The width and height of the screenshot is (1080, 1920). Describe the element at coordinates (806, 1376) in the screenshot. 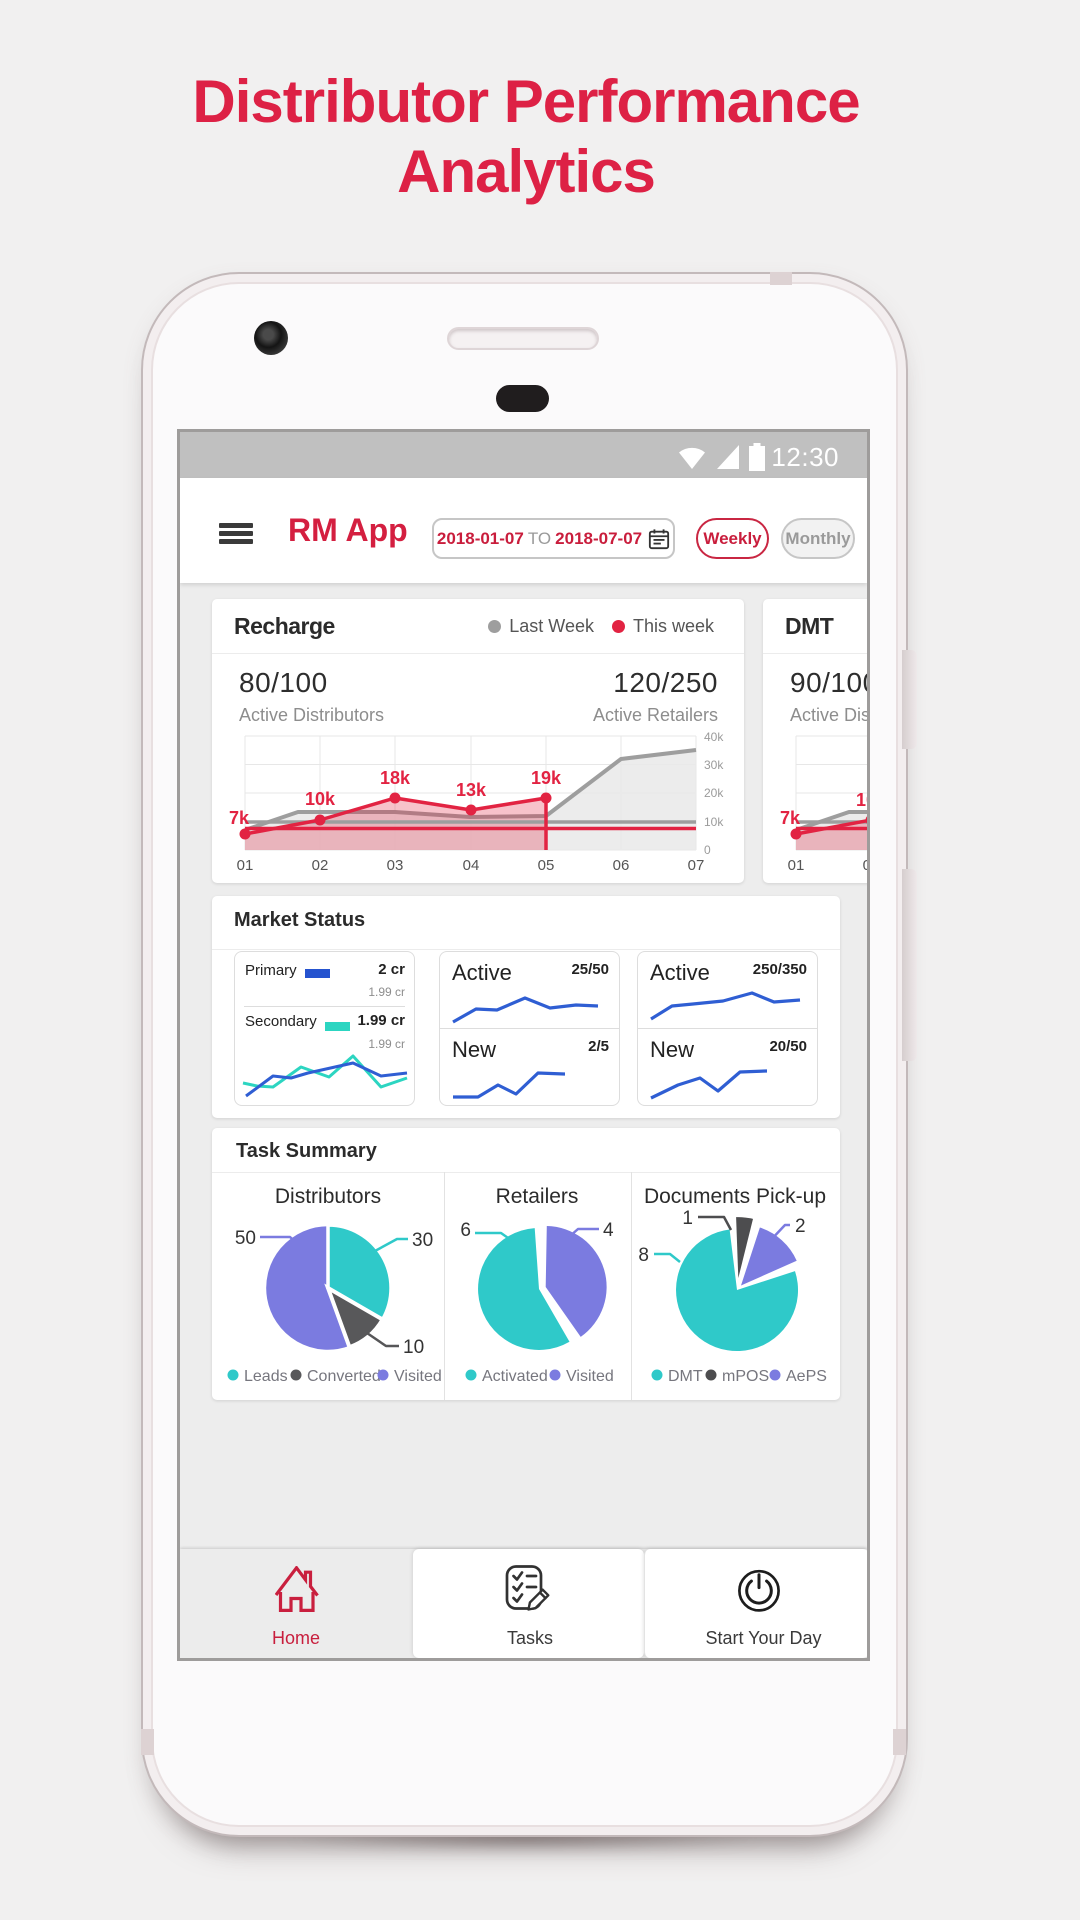

I see `svg-text: AePS` at that location.